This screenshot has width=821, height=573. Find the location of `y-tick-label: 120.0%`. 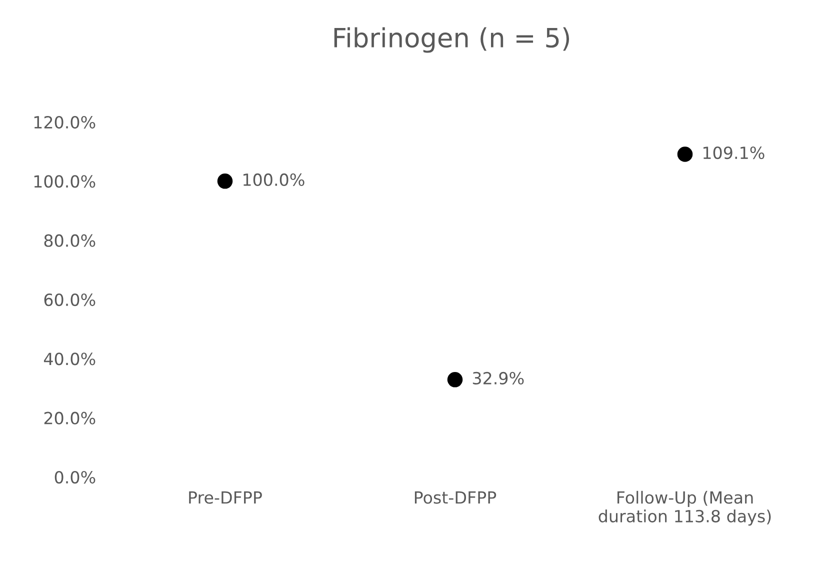

y-tick-label: 120.0% is located at coordinates (65, 122).